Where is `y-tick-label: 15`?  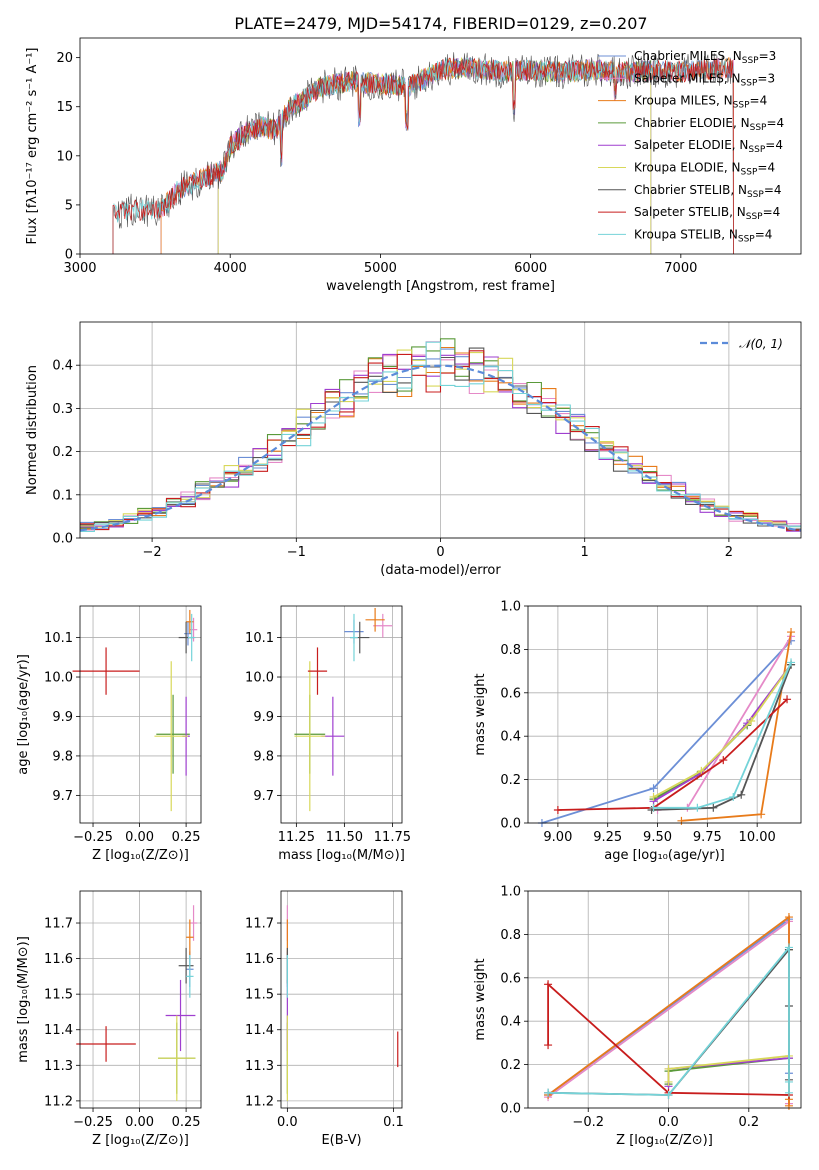
y-tick-label: 15 is located at coordinates (64, 107).